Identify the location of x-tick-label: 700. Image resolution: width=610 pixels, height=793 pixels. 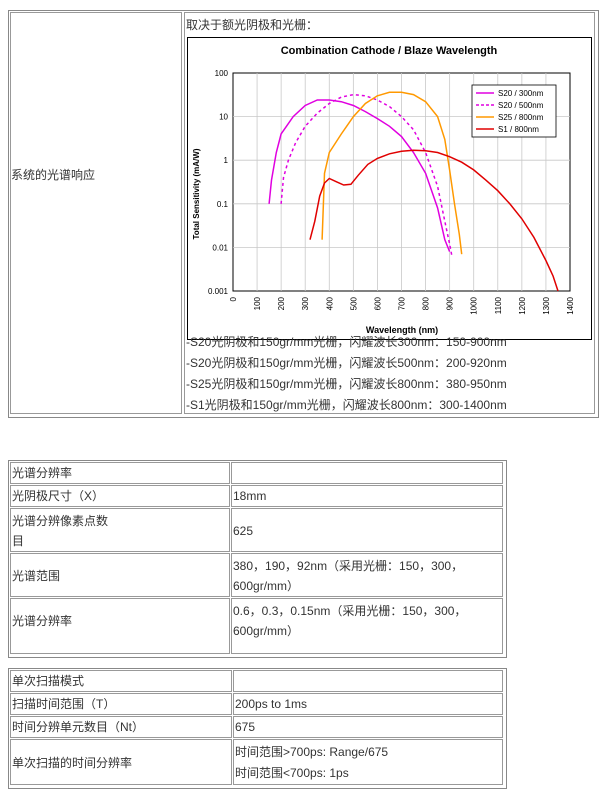
(402, 303).